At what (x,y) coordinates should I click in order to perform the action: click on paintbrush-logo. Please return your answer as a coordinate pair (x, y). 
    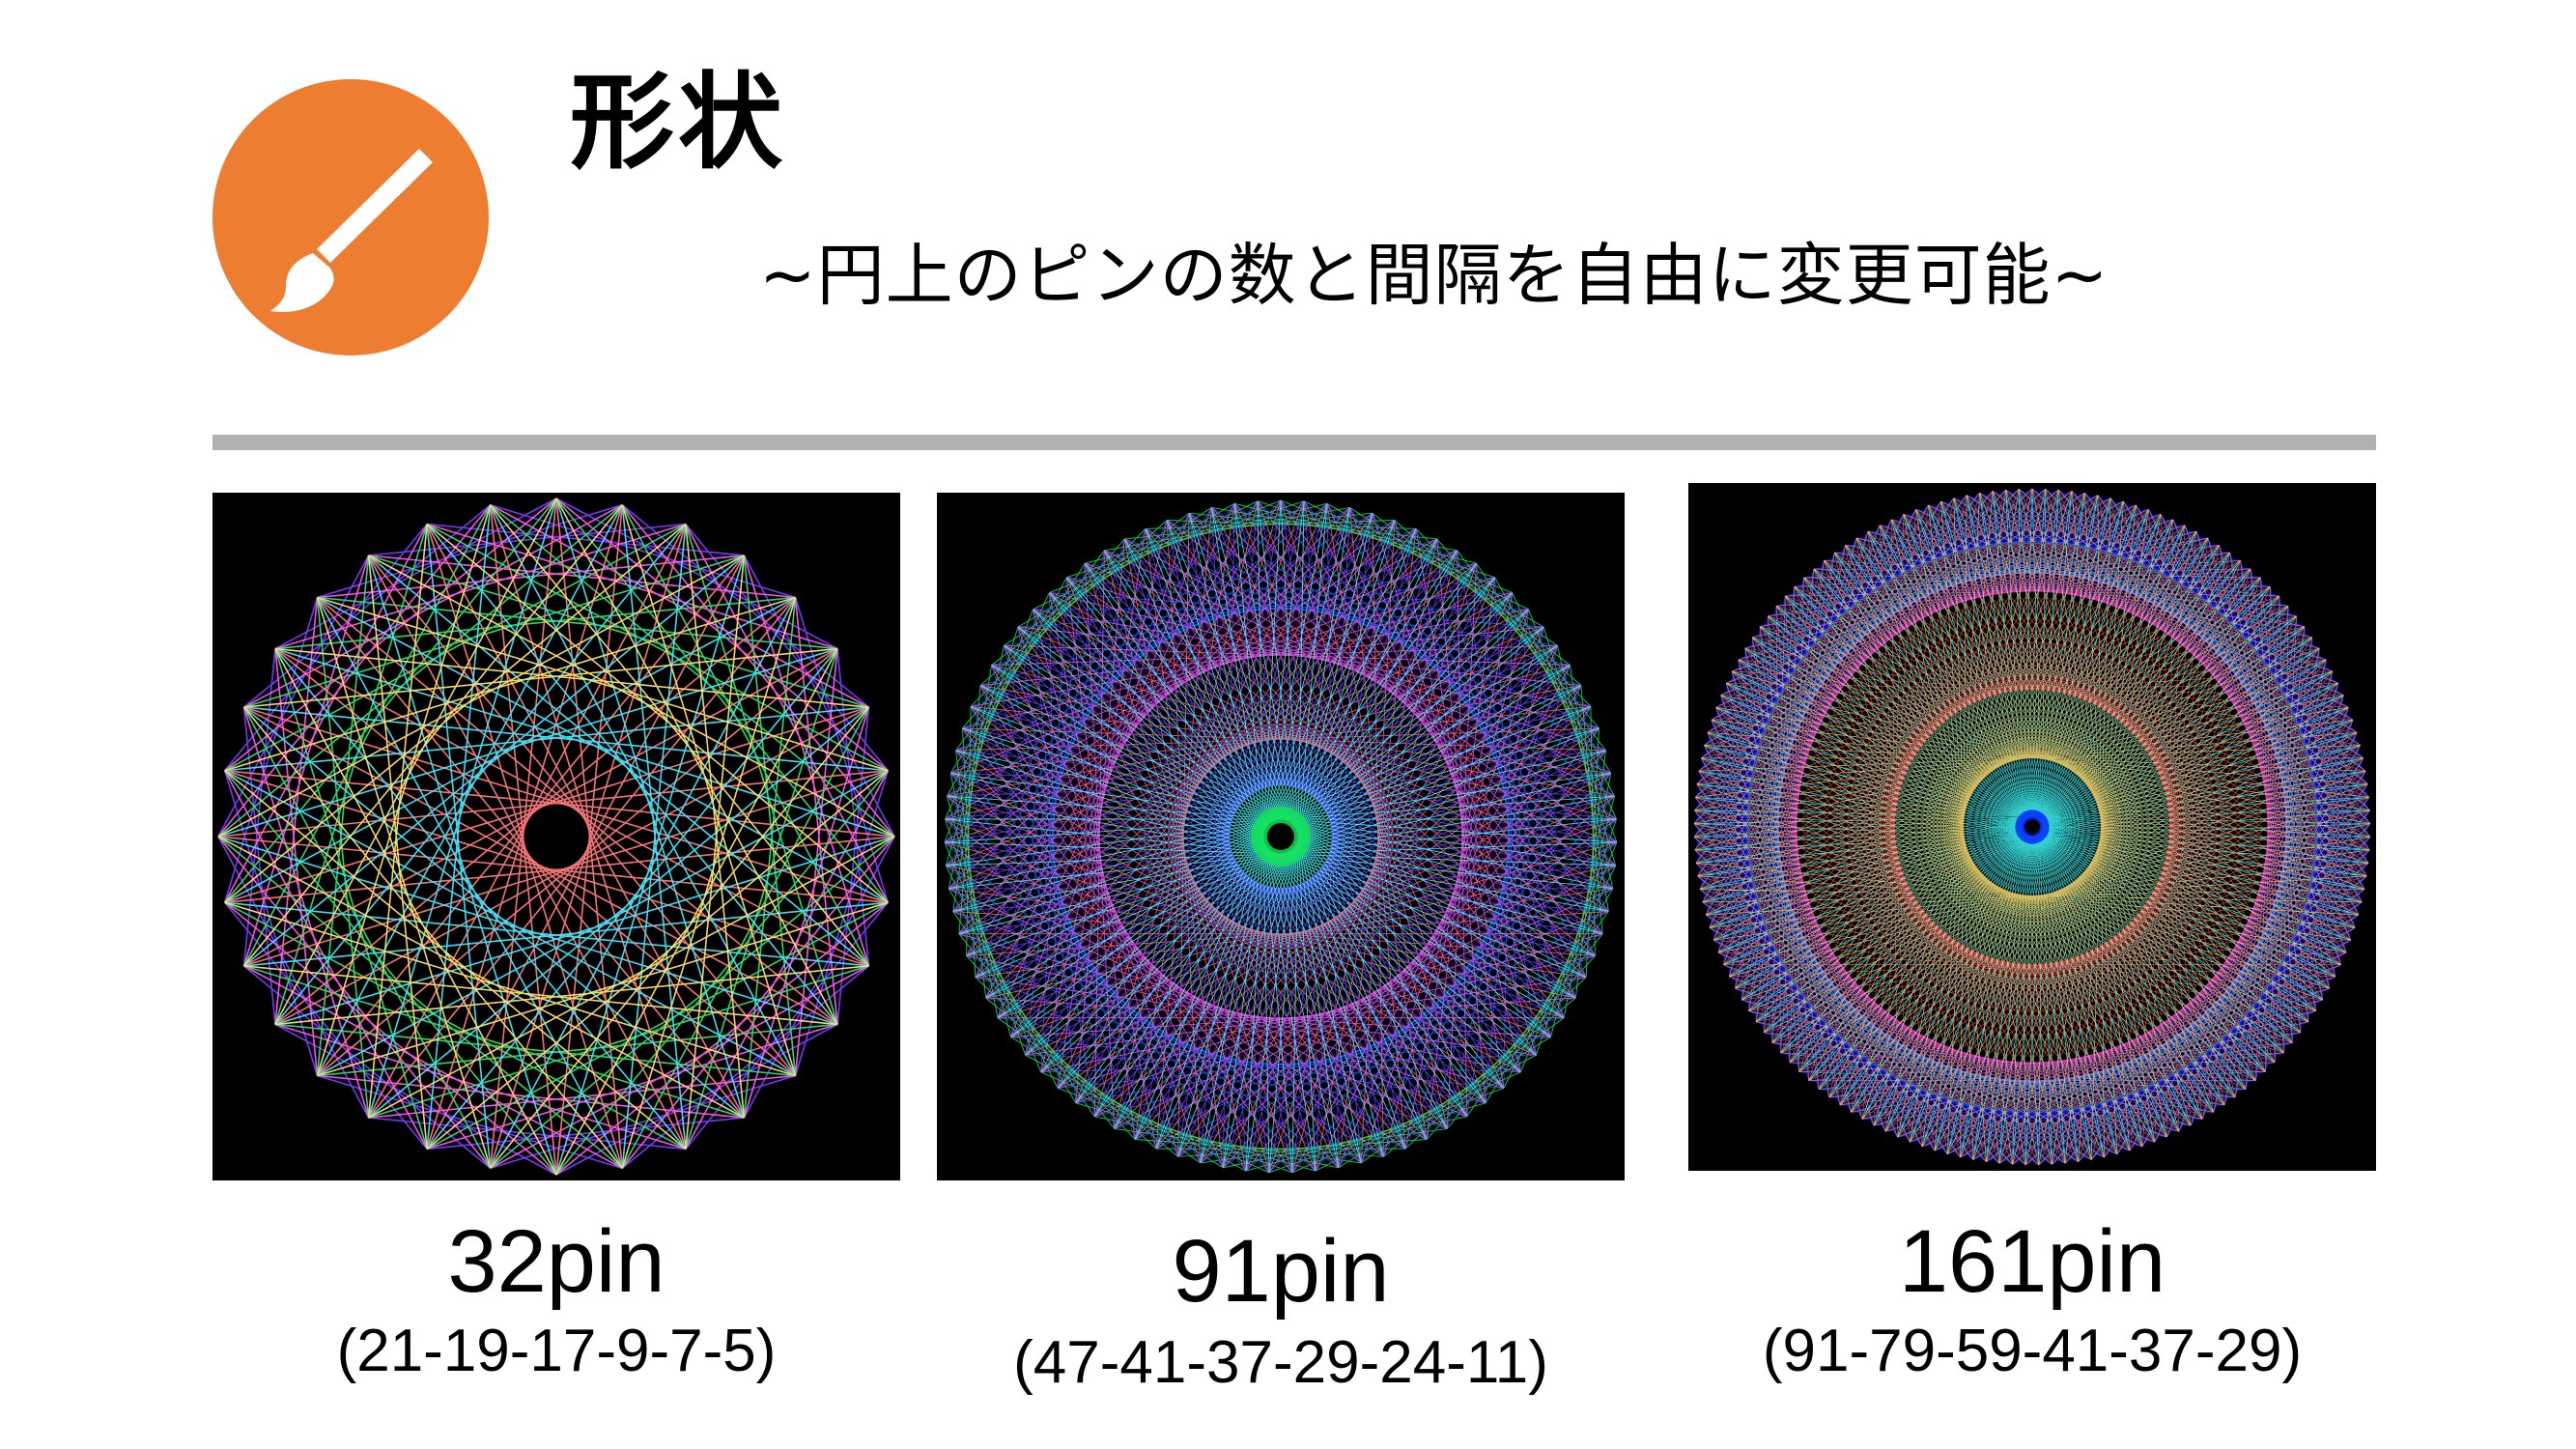
    Looking at the image, I should click on (350, 217).